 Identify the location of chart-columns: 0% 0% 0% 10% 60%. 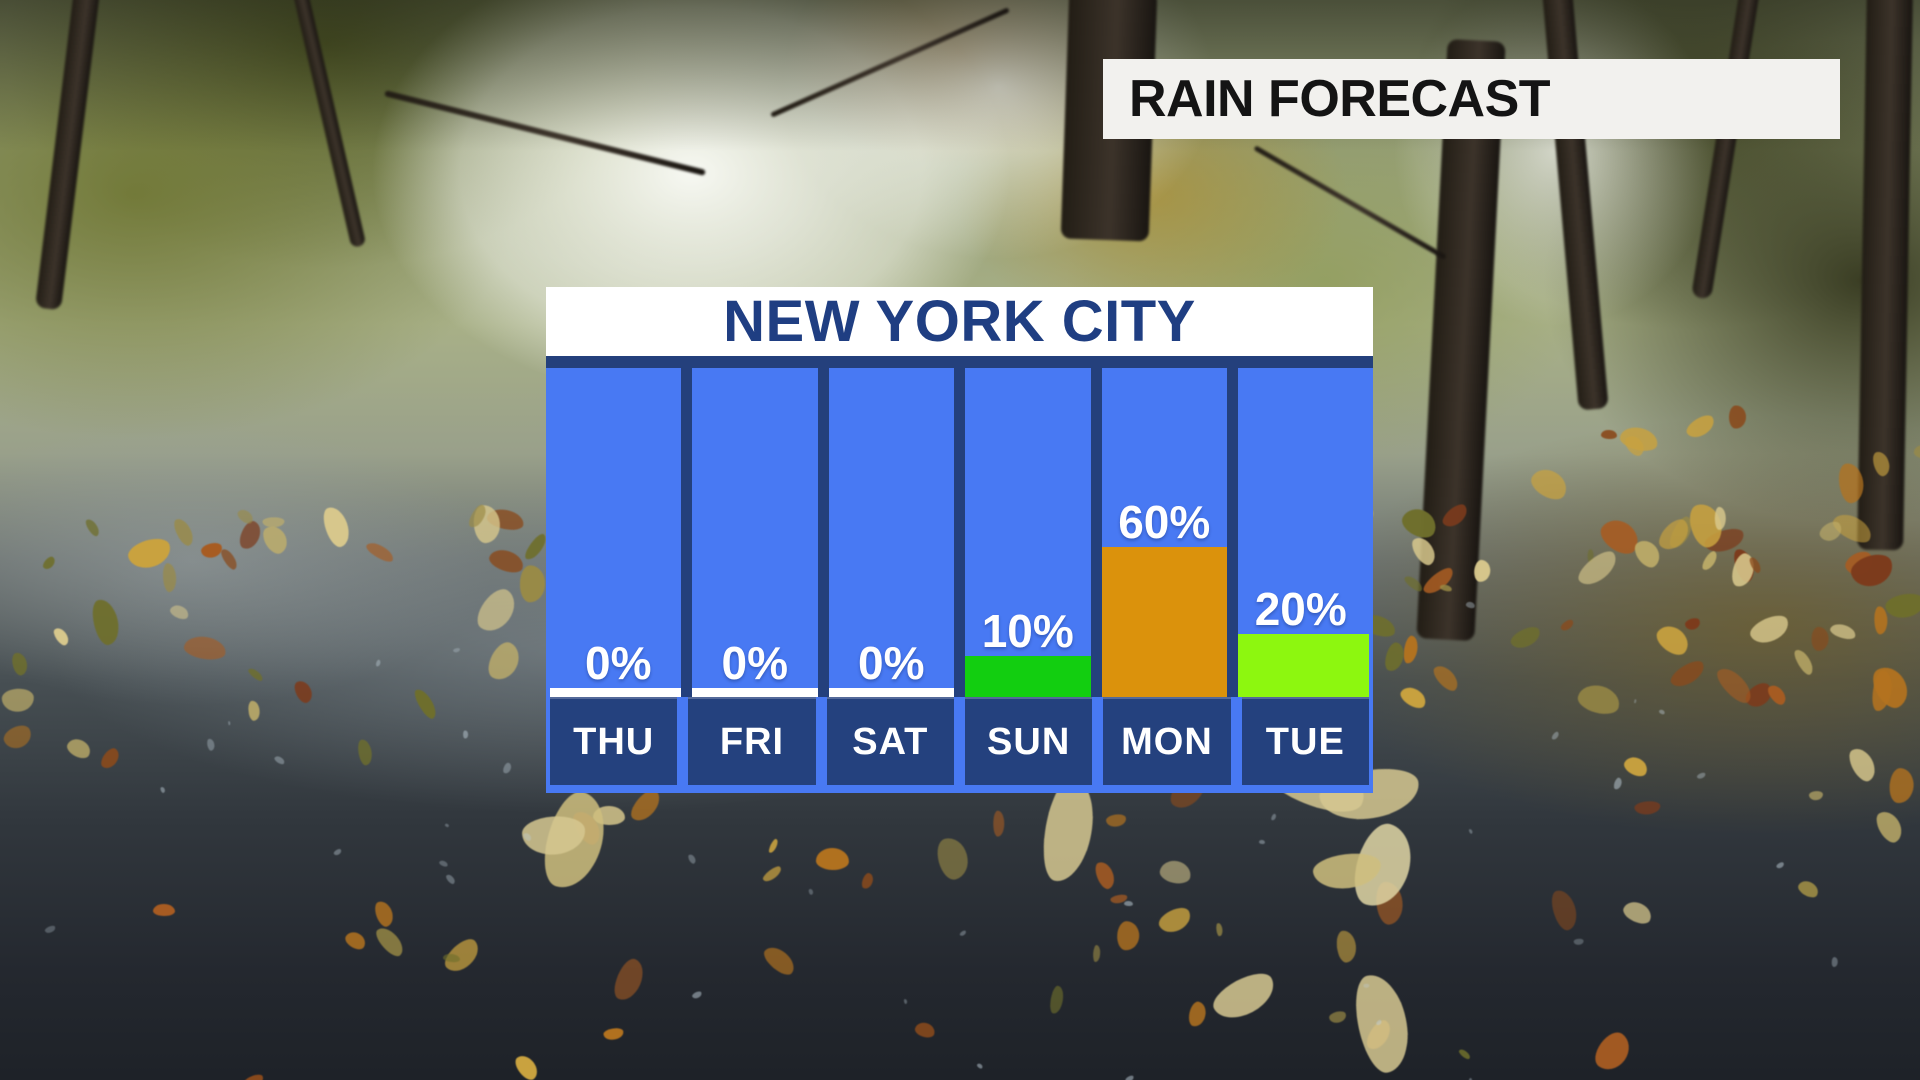
(959, 532).